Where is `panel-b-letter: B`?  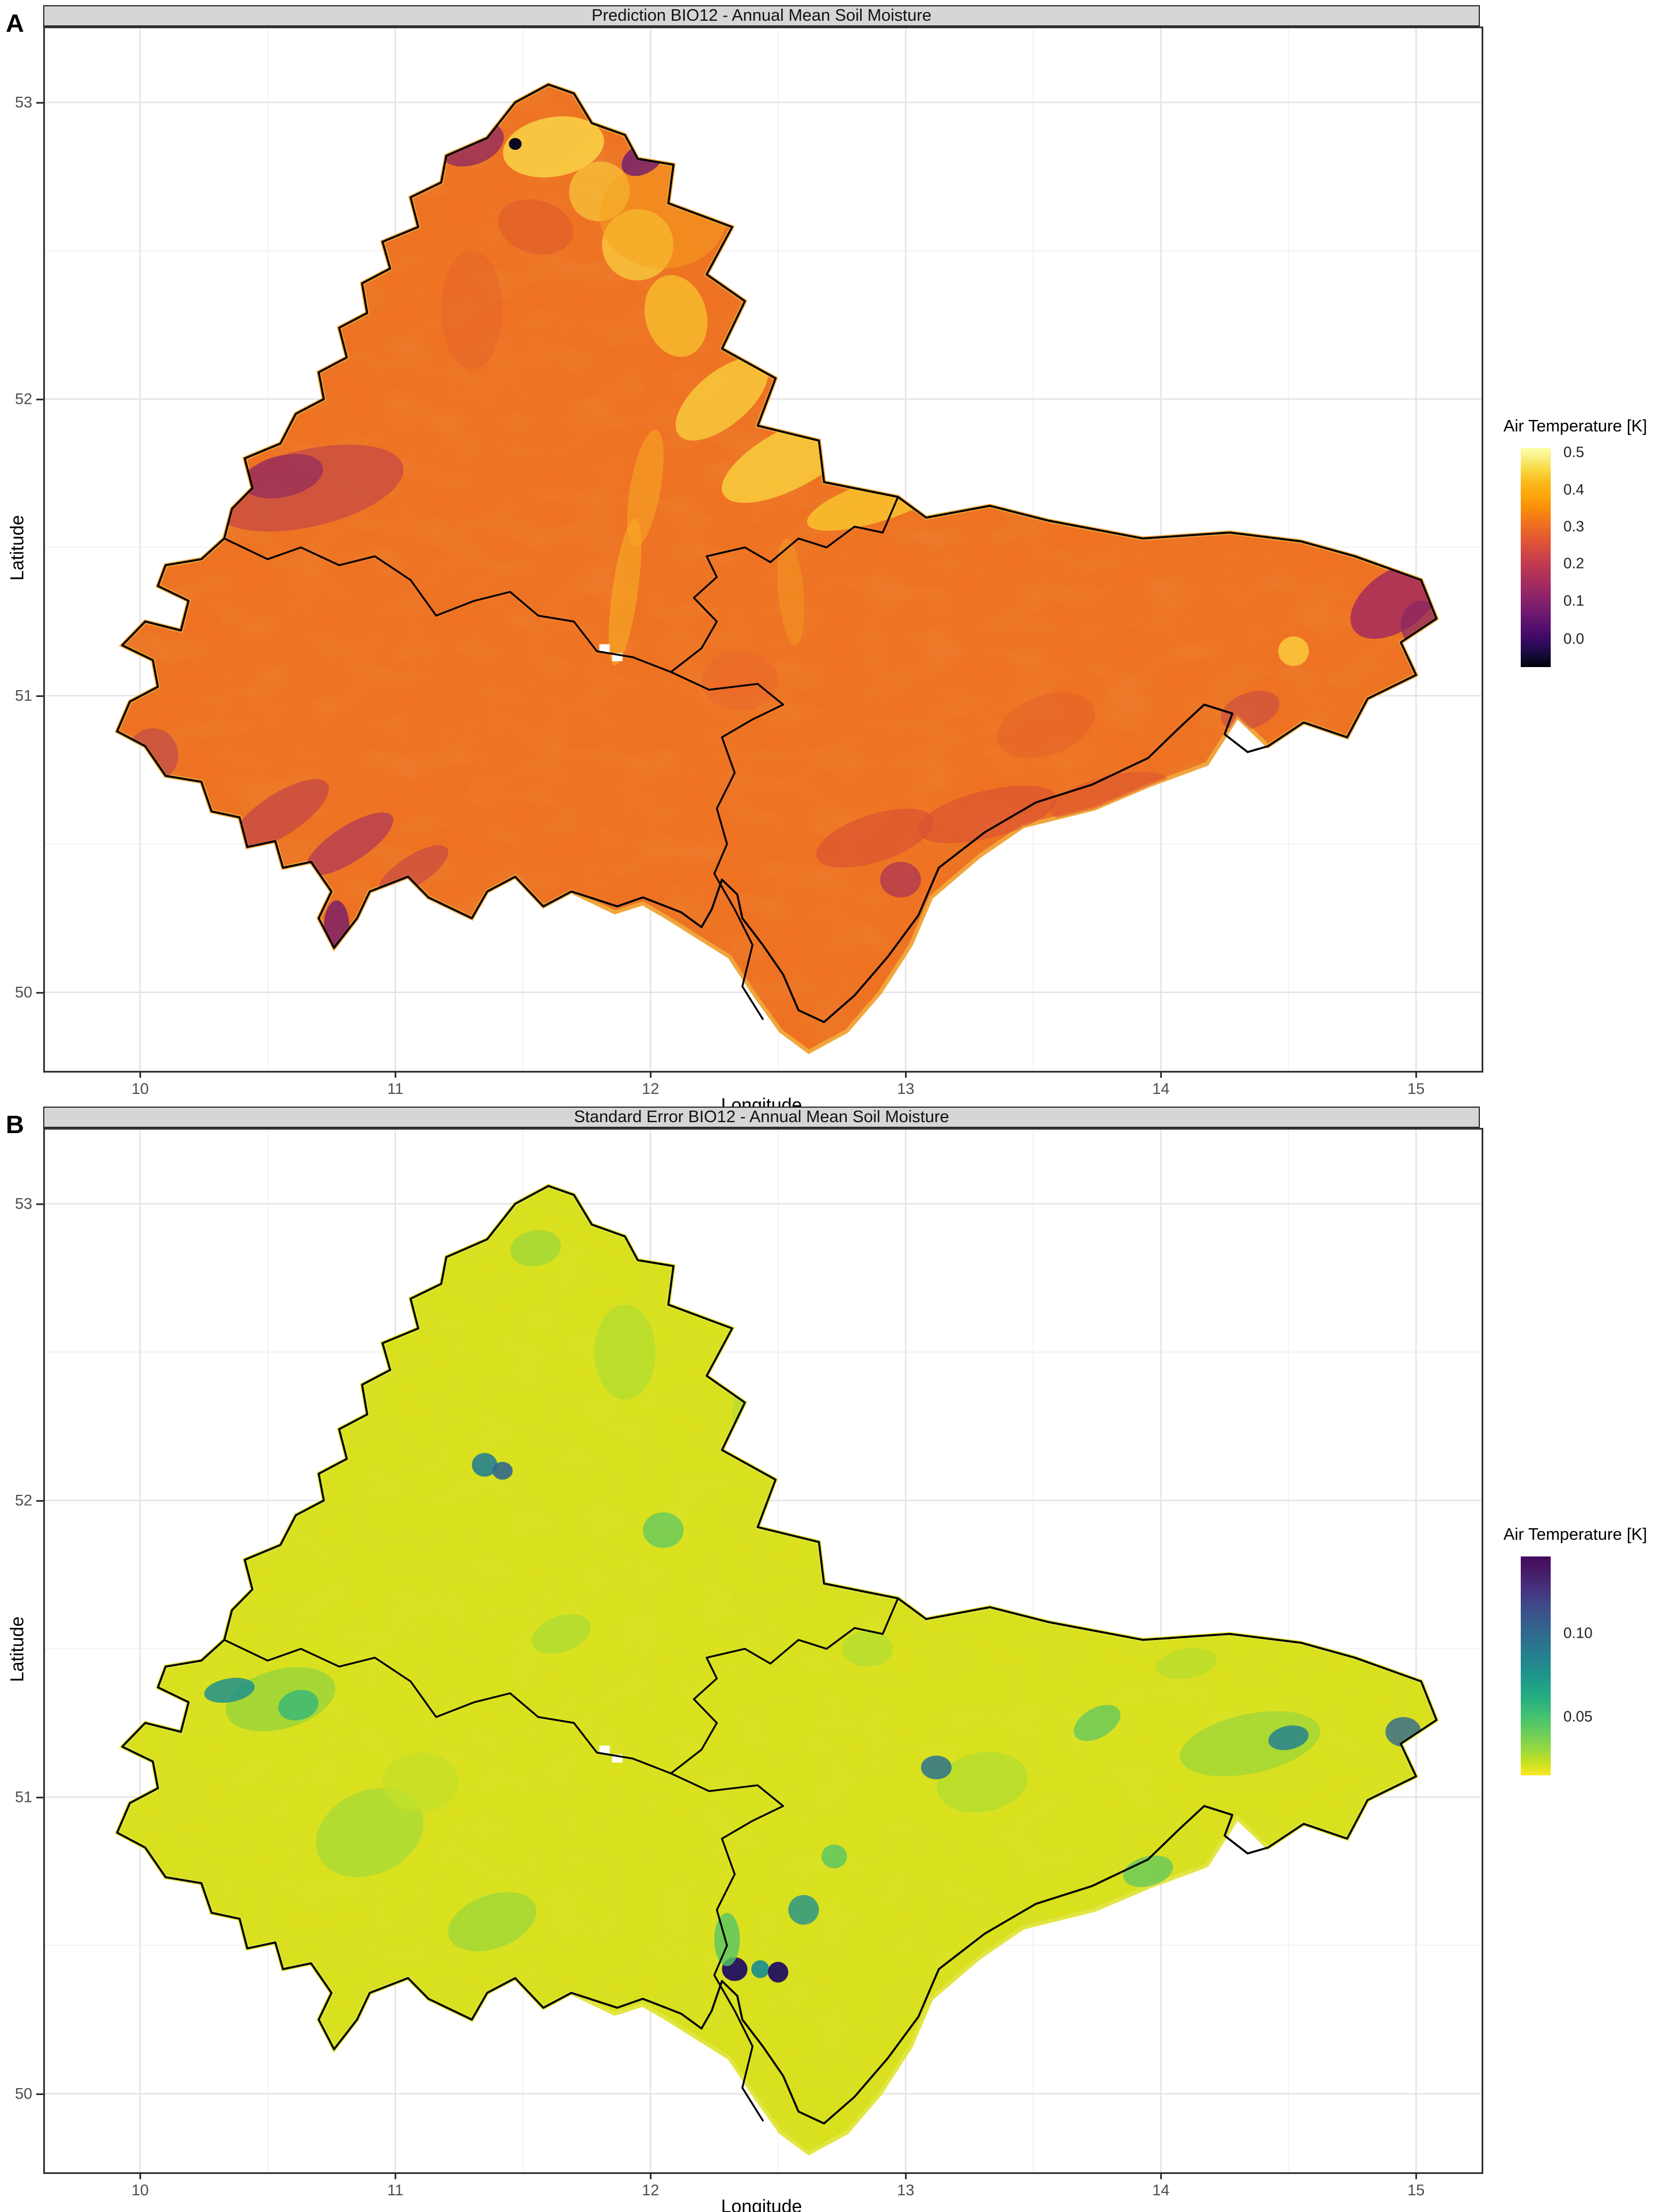 panel-b-letter: B is located at coordinates (15, 1125).